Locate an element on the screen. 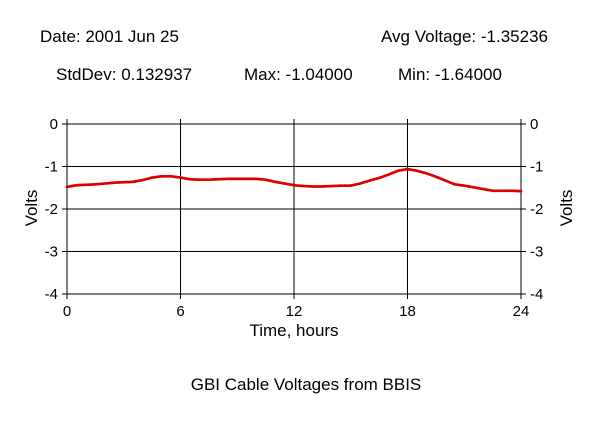 Image resolution: width=596 pixels, height=422 pixels. min-label: Min: -1.64000 is located at coordinates (450, 74).